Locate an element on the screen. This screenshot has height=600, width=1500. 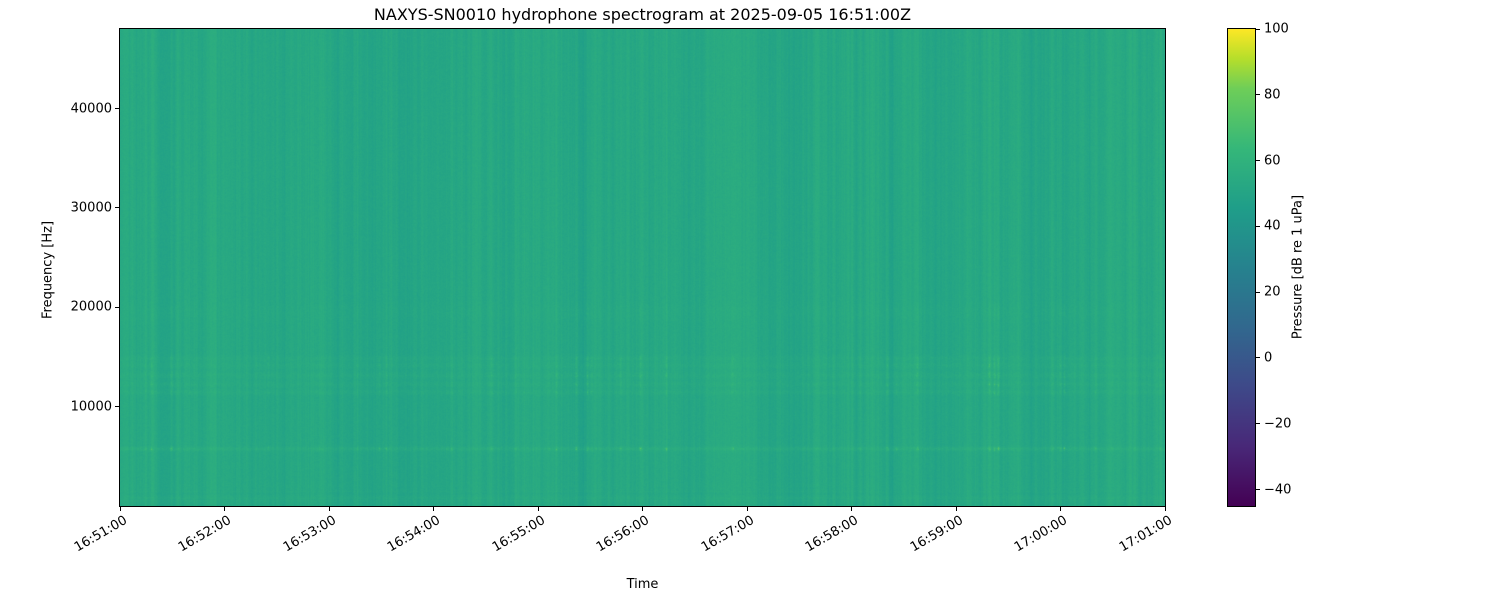
colorbar-tick-label: 0 is located at coordinates (1268, 358).